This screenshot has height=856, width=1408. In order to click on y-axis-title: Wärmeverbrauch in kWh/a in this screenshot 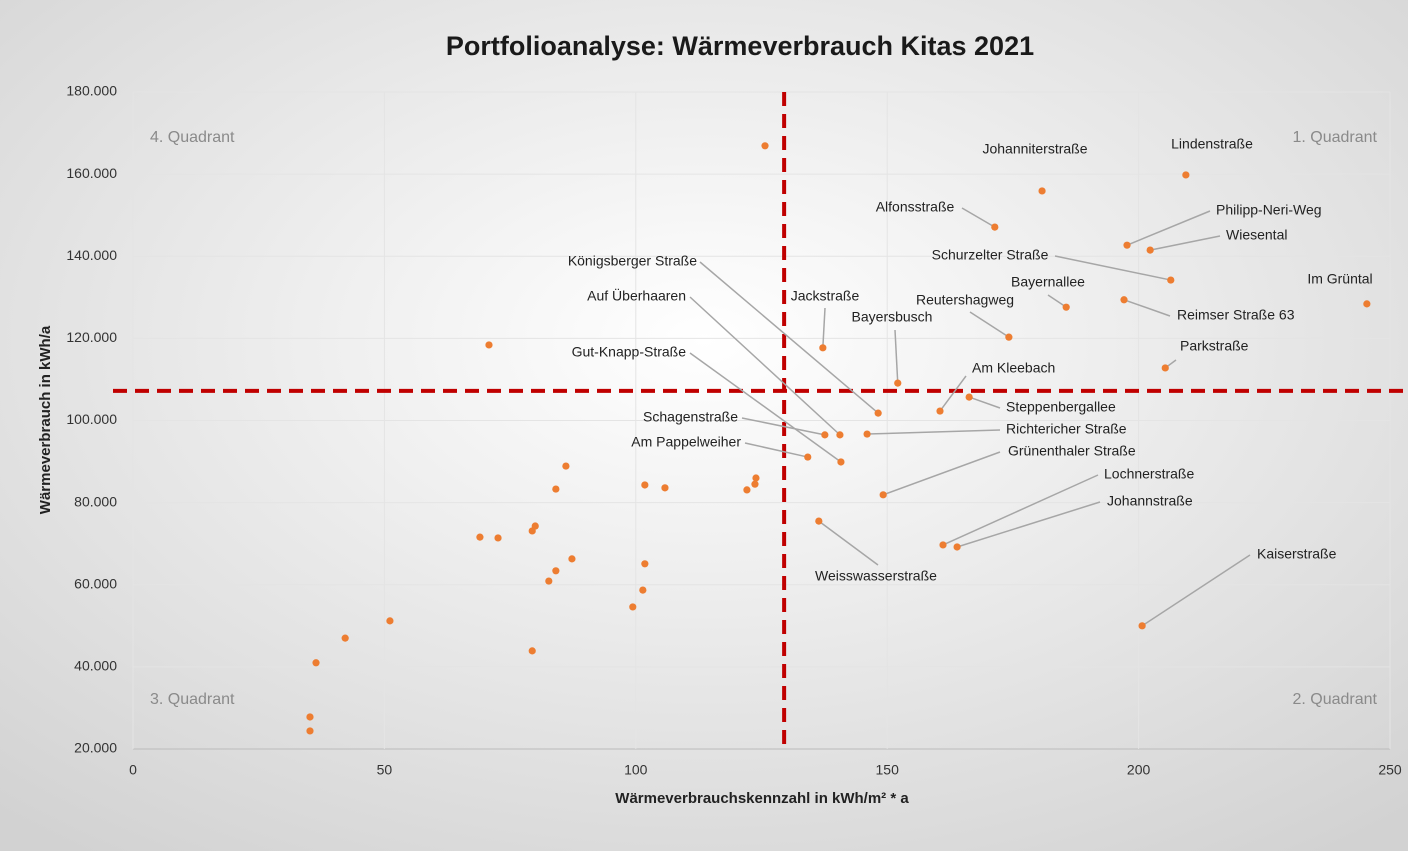, I will do `click(45, 419)`.